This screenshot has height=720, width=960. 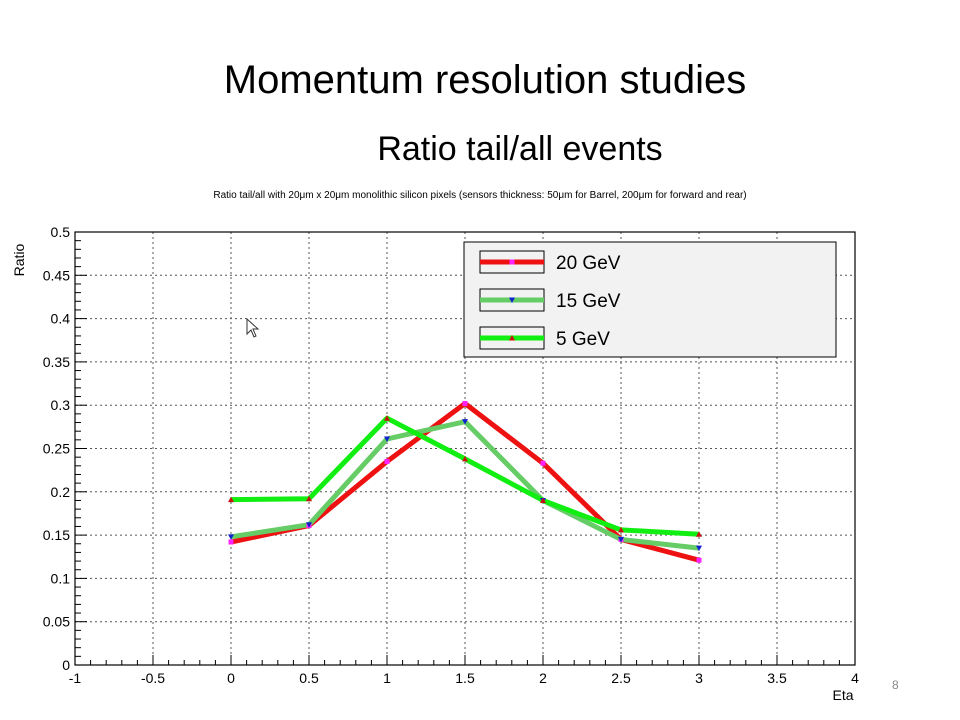 What do you see at coordinates (777, 678) in the screenshot?
I see `x-tick-label: 3.5` at bounding box center [777, 678].